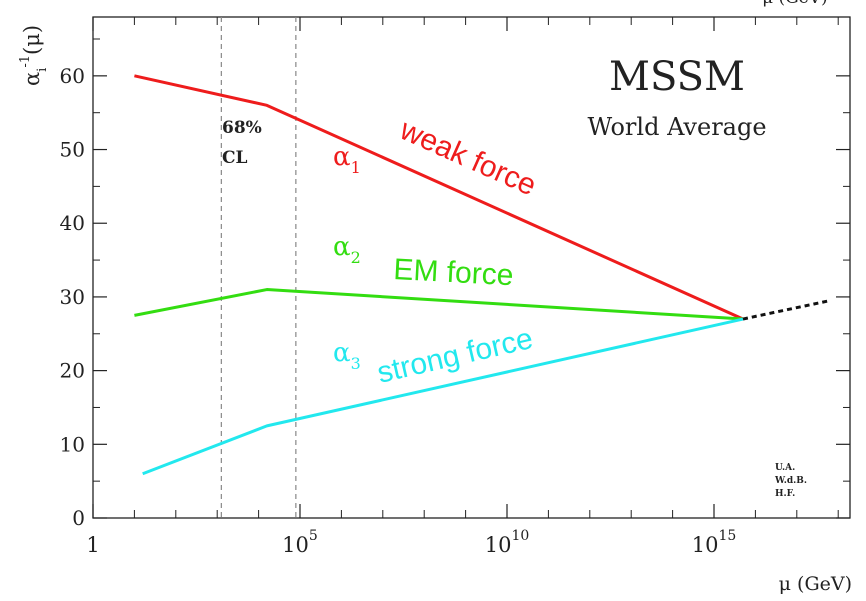 The width and height of the screenshot is (866, 601). What do you see at coordinates (347, 249) in the screenshot?
I see `series-label-alpha2: α2` at bounding box center [347, 249].